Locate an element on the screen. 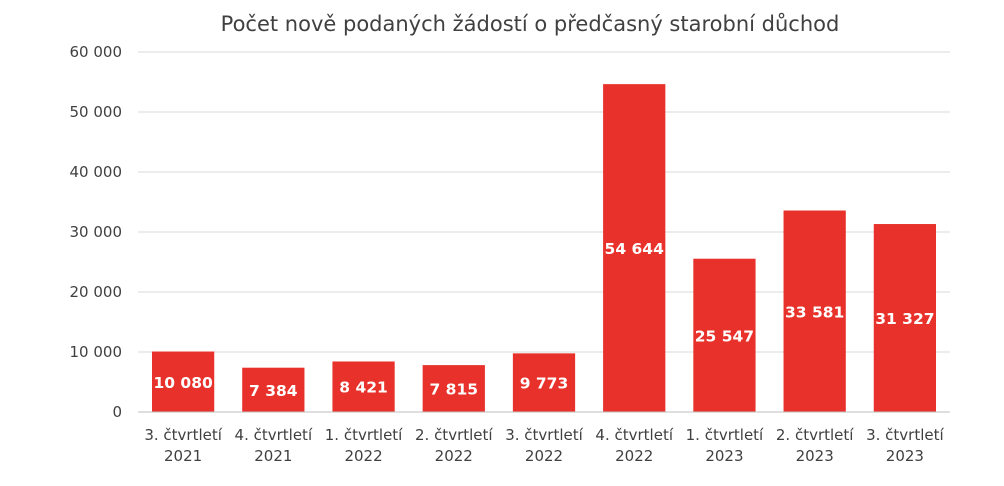 This screenshot has height=486, width=1004. data-label: 8 421 is located at coordinates (363, 388).